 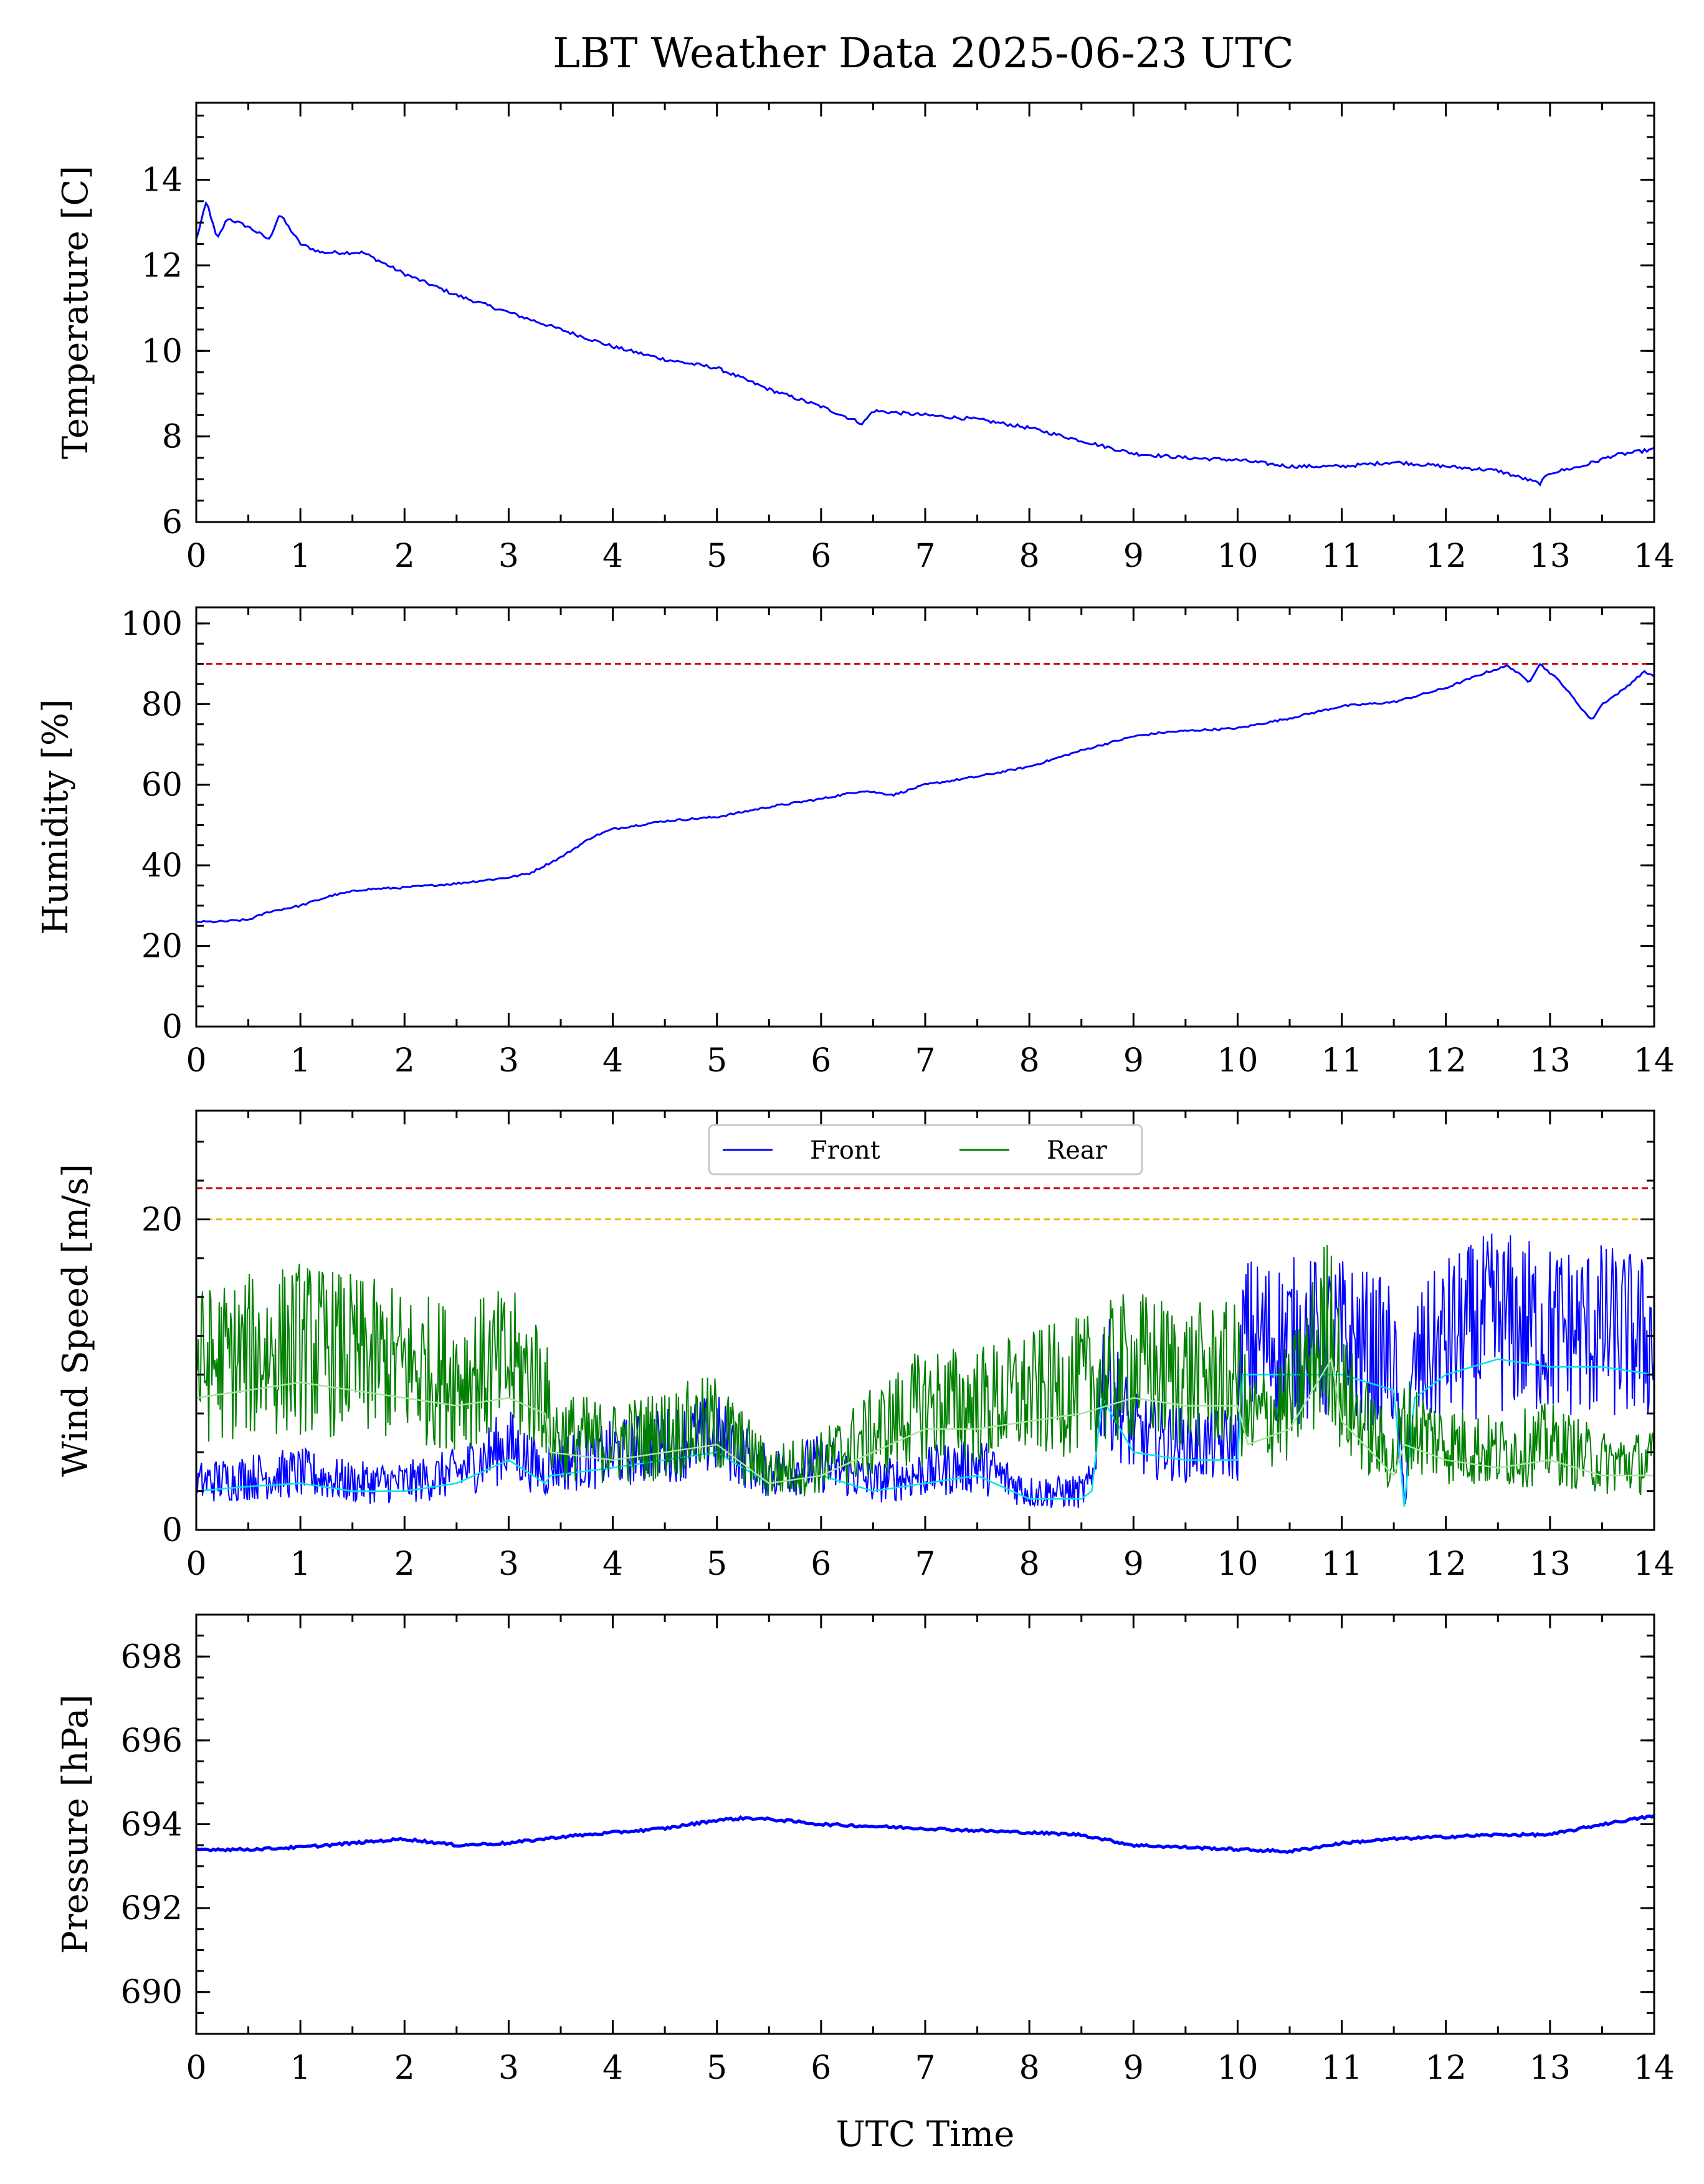 I want to click on temperature-ytick-label: 14, so click(x=162, y=180).